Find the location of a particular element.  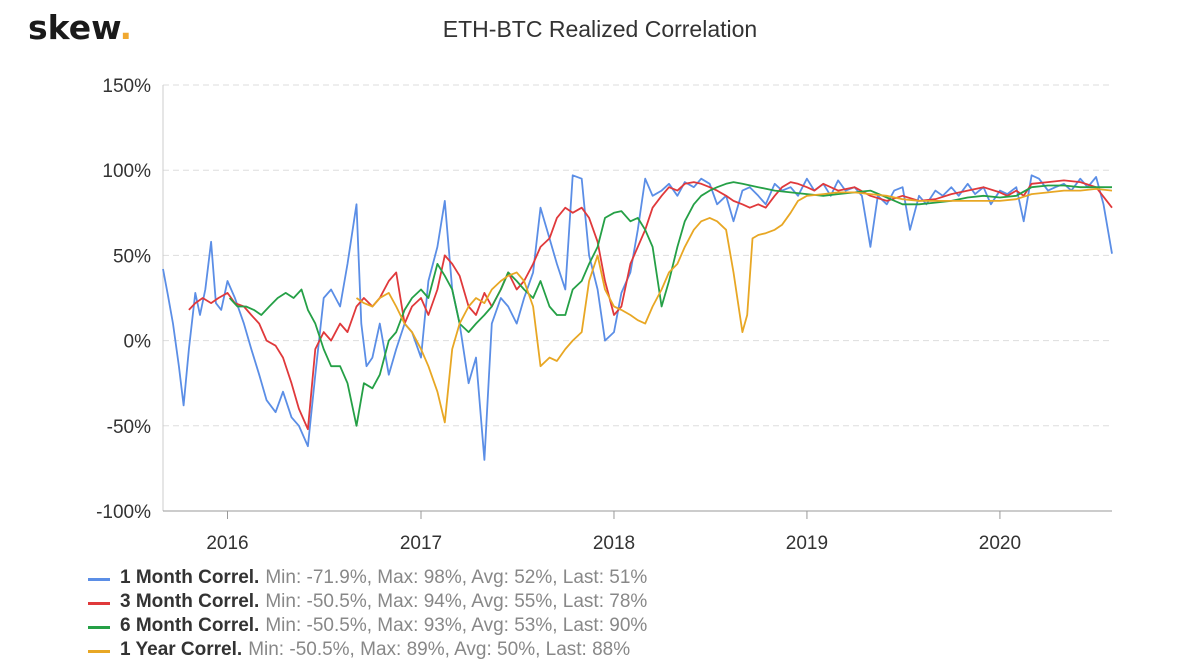

x-tick-label: 2016 is located at coordinates (227, 543).